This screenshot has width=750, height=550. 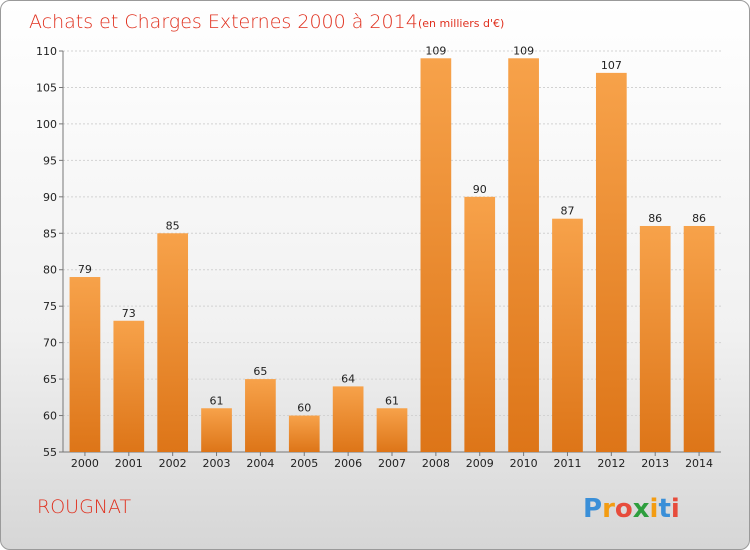 I want to click on y-tick-label: 55, so click(x=50, y=452).